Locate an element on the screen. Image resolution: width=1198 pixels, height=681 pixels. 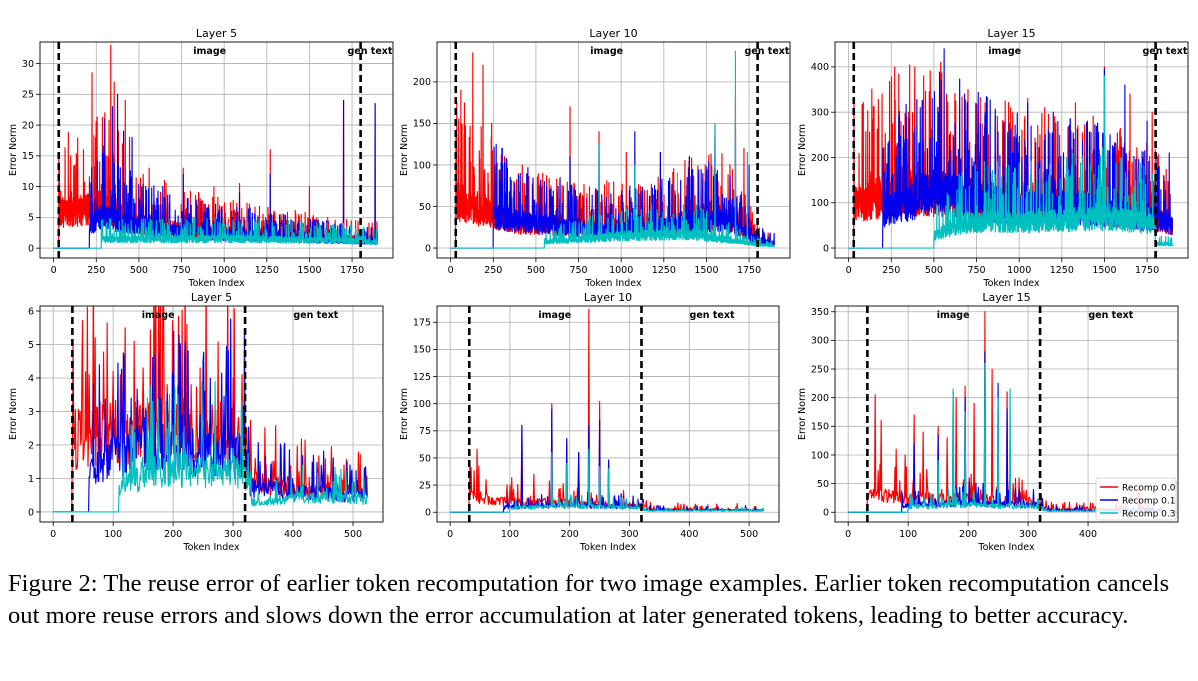
legend: Recomp 0.0 Recomp 0.1 Recomp 0.3 is located at coordinates (1136, 499).